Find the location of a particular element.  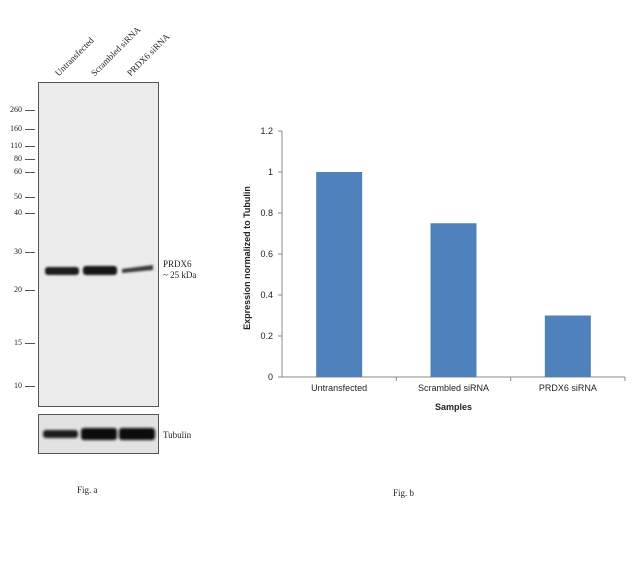

x-tick-label: Untransfected is located at coordinates (339, 388).